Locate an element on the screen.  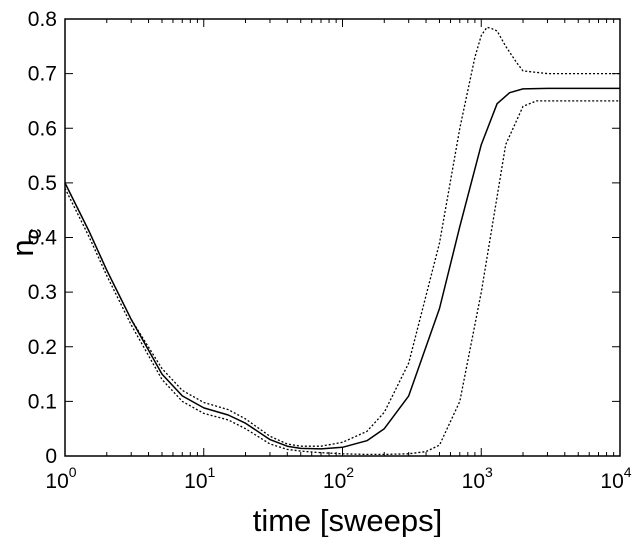
y-tick-label: 0.5 is located at coordinates (42, 183).